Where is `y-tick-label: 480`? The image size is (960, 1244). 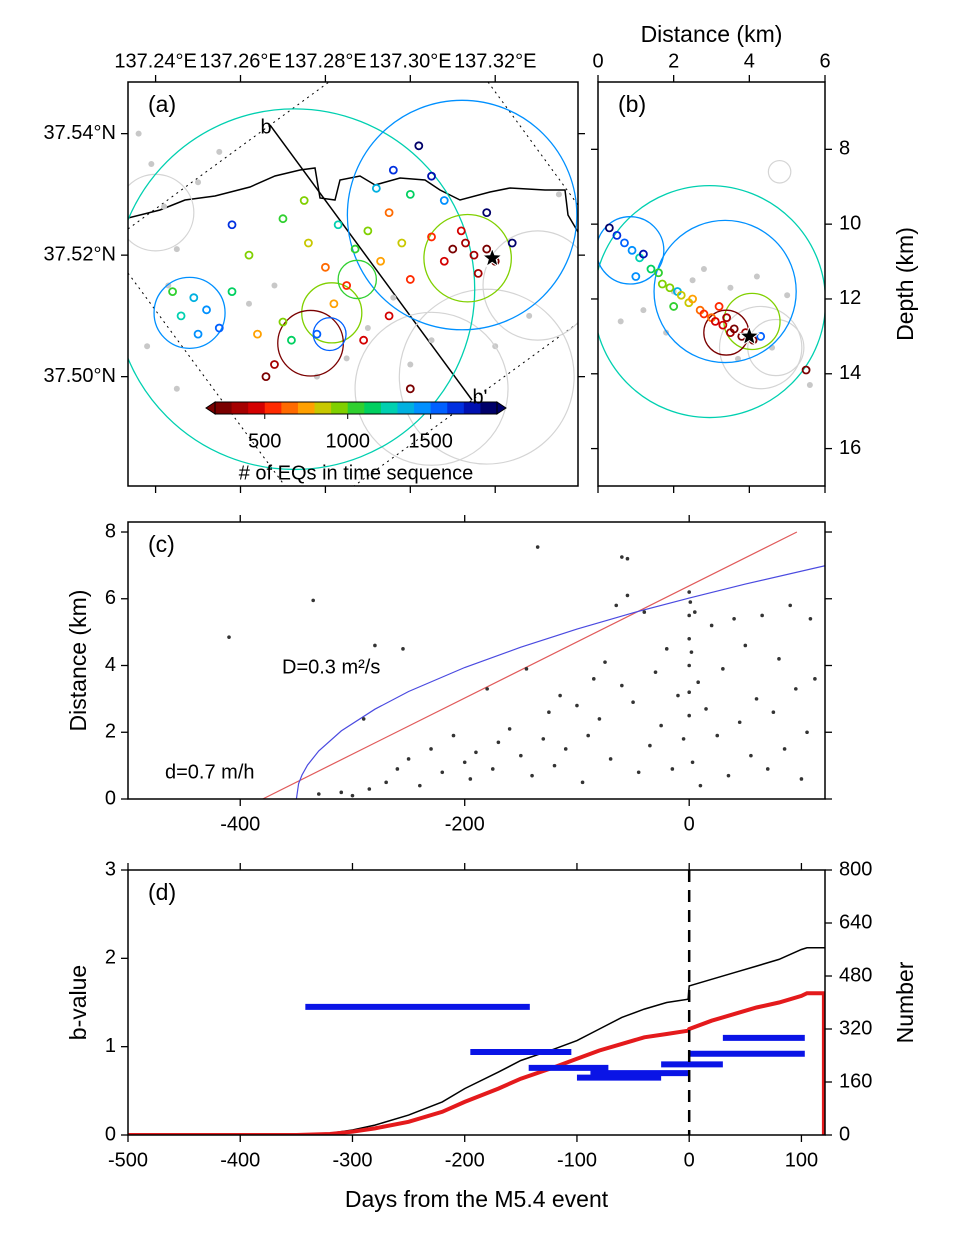 y-tick-label: 480 is located at coordinates (855, 975).